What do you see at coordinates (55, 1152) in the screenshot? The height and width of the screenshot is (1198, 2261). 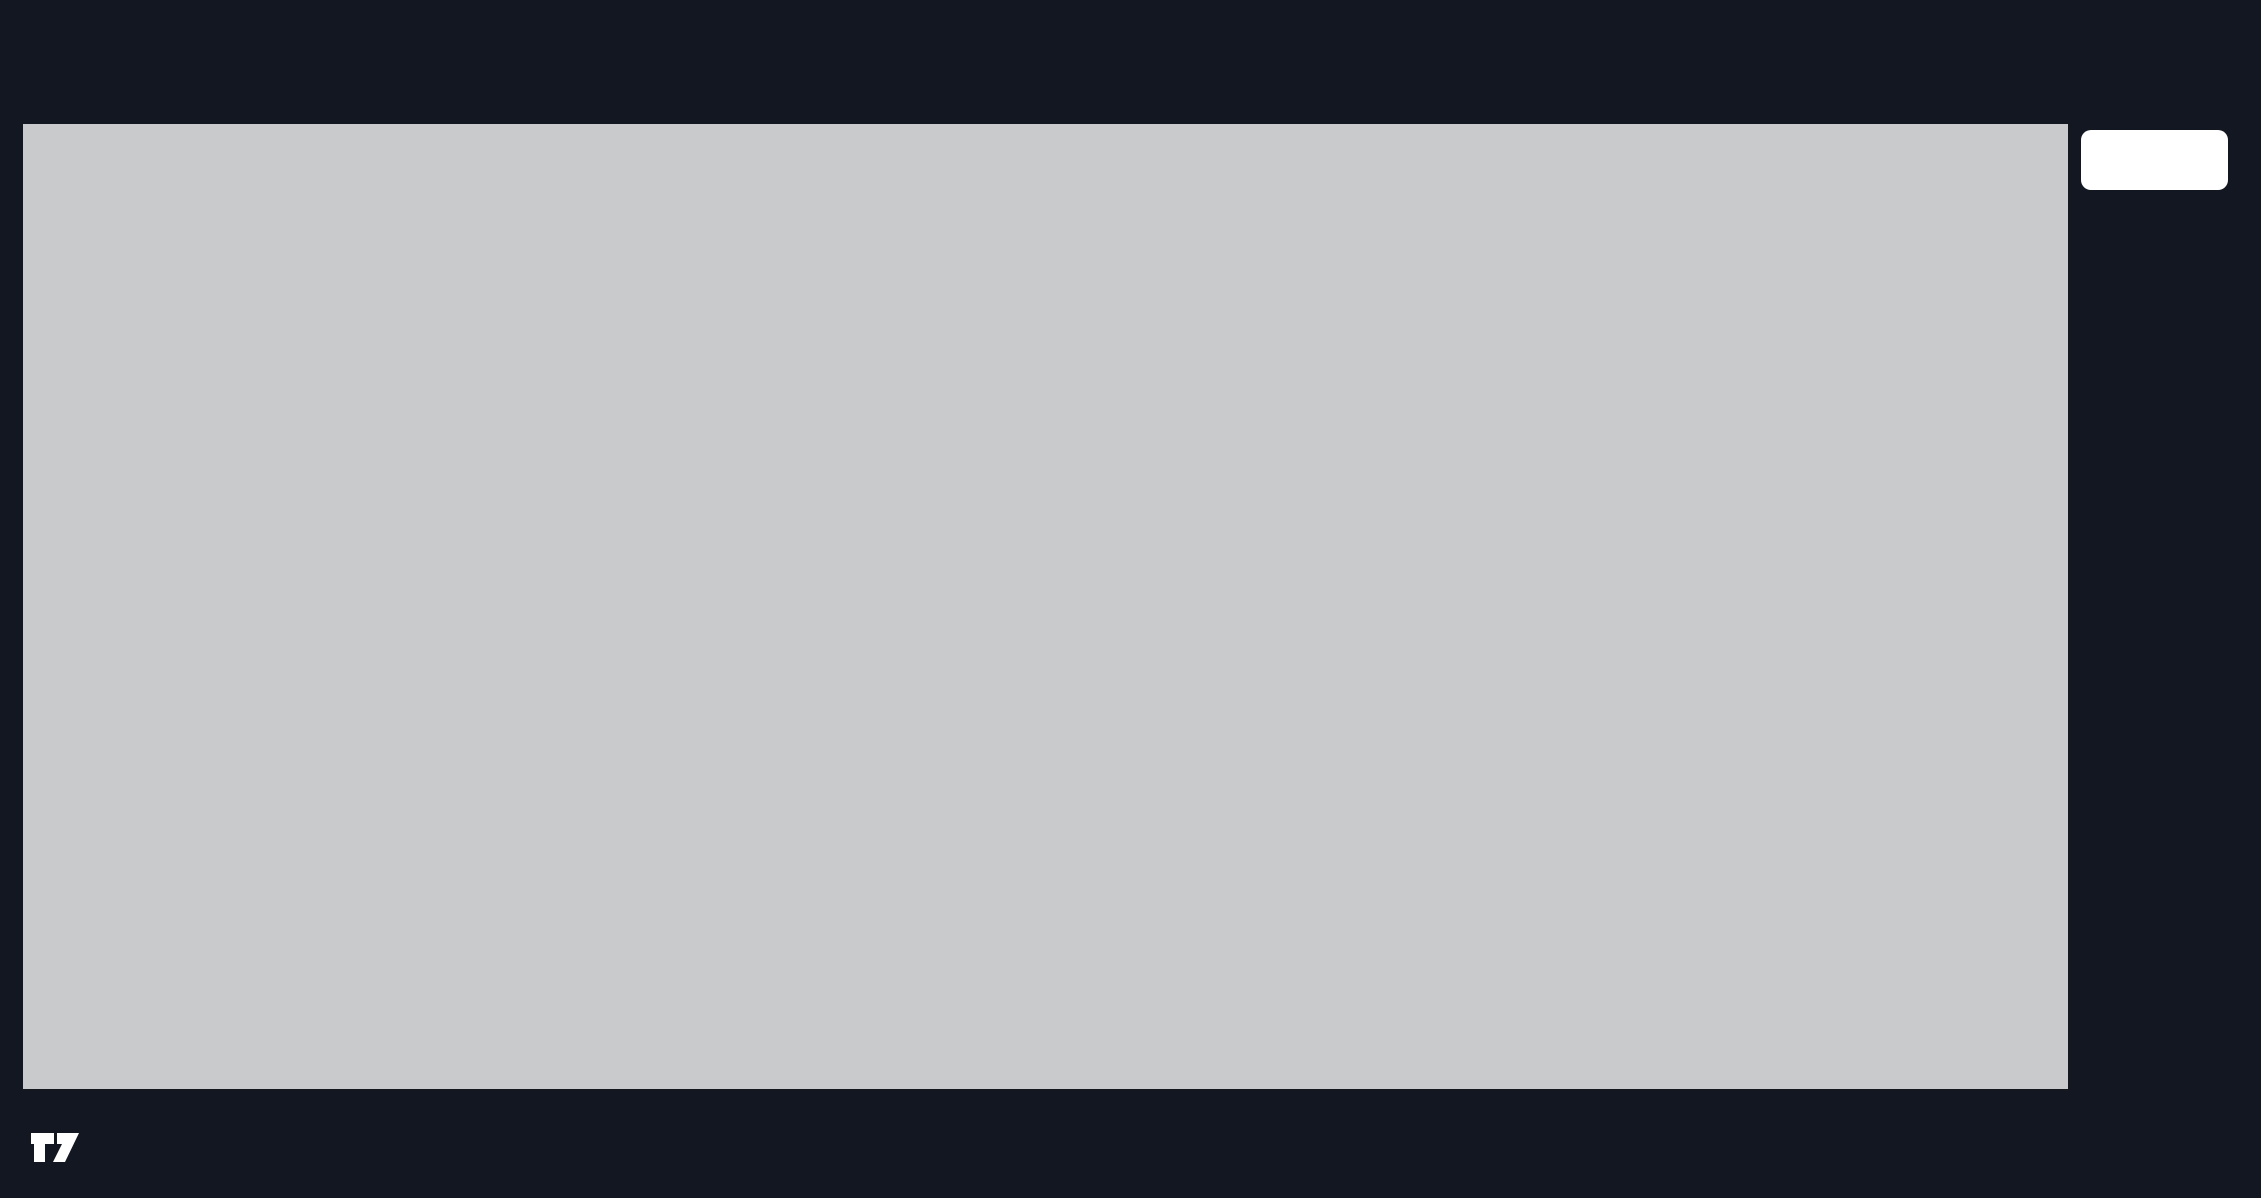 I see `tradingview-logo-icon` at bounding box center [55, 1152].